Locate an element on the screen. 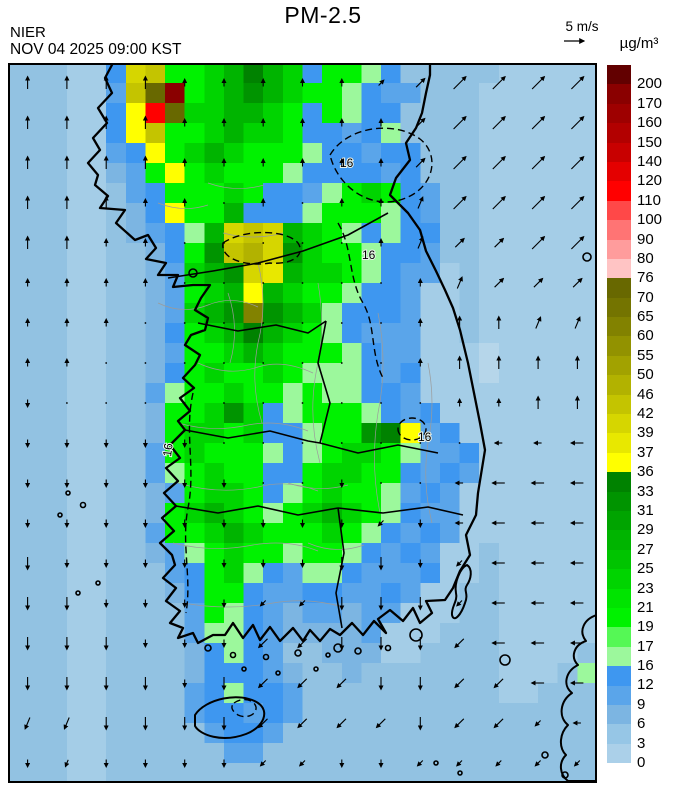 This screenshot has height=795, width=673. colorbar-tick-label: 46 is located at coordinates (645, 394).